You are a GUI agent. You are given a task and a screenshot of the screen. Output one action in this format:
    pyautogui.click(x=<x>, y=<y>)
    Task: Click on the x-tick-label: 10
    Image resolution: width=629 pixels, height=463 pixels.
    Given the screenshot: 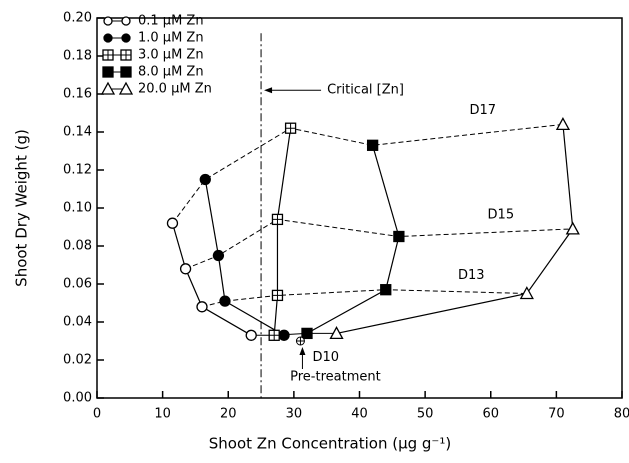 What is the action you would take?
    pyautogui.click(x=162, y=414)
    